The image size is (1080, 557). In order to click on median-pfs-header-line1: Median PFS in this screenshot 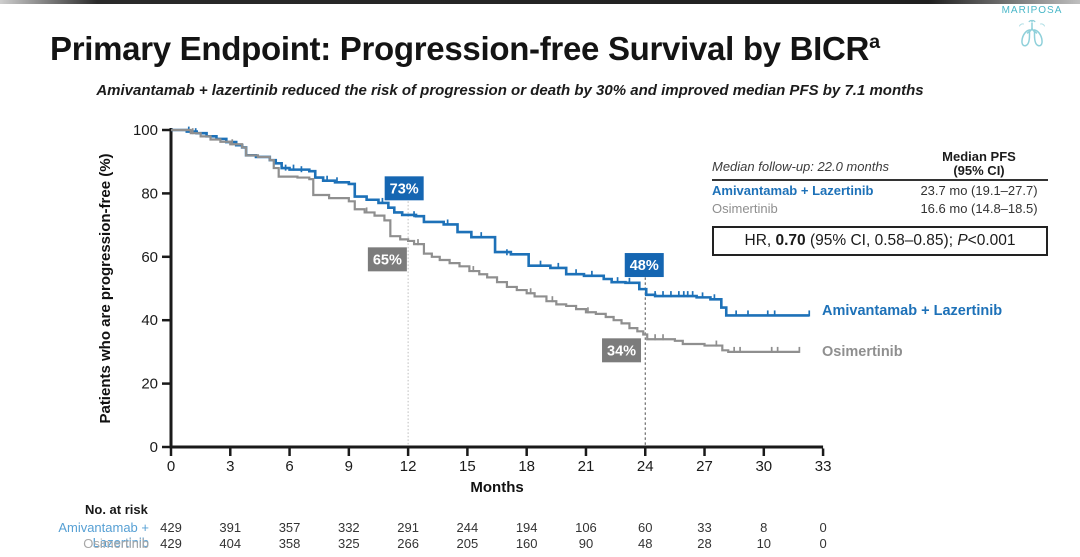, I will do `click(979, 156)`.